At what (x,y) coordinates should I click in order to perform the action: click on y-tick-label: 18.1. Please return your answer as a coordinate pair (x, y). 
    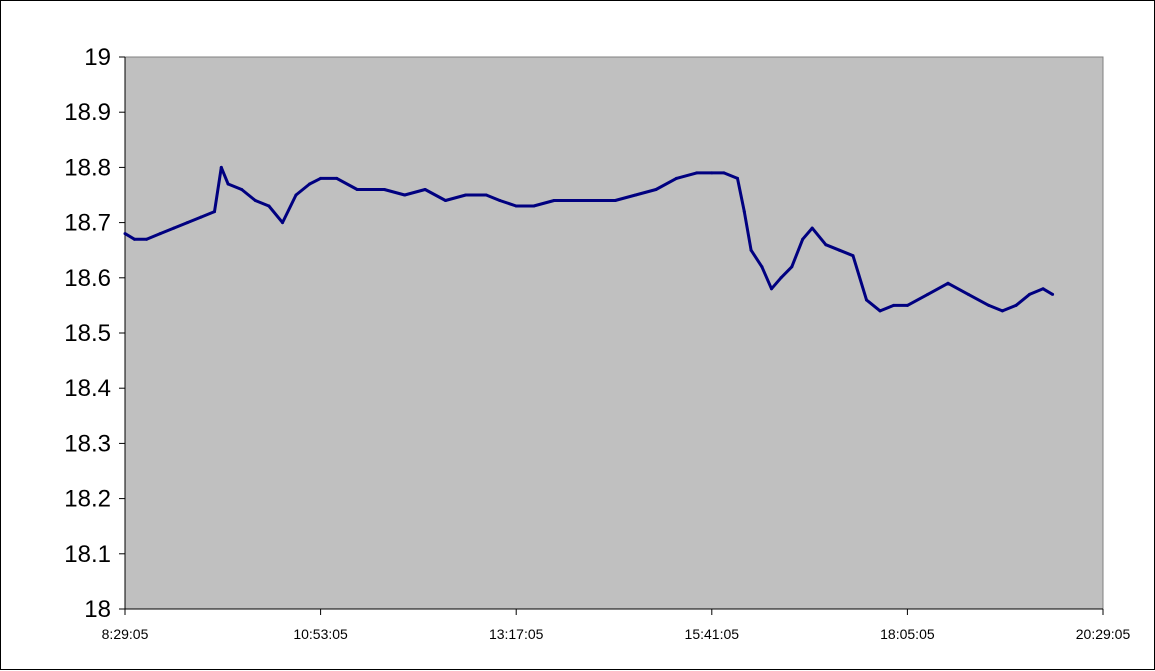
    Looking at the image, I should click on (87, 554).